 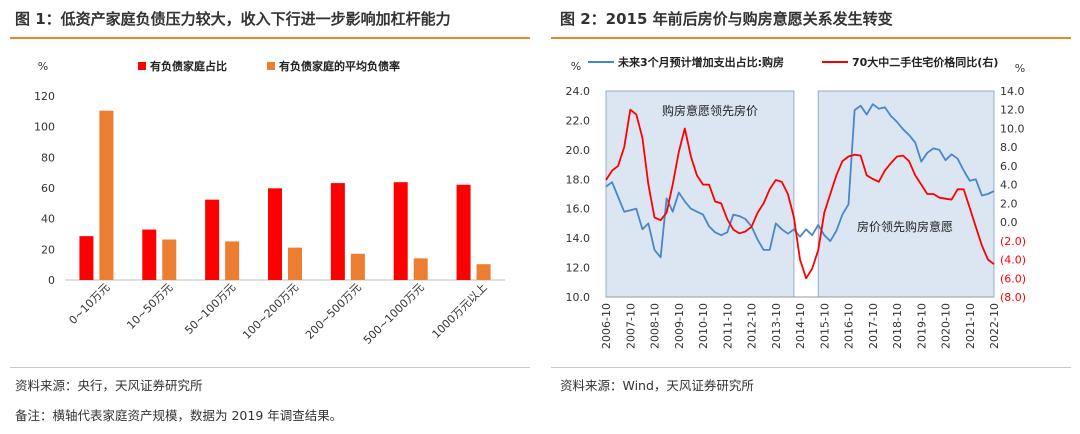 I want to click on right-source: 资料来源：Wind，天风证券研究所, so click(x=657, y=385).